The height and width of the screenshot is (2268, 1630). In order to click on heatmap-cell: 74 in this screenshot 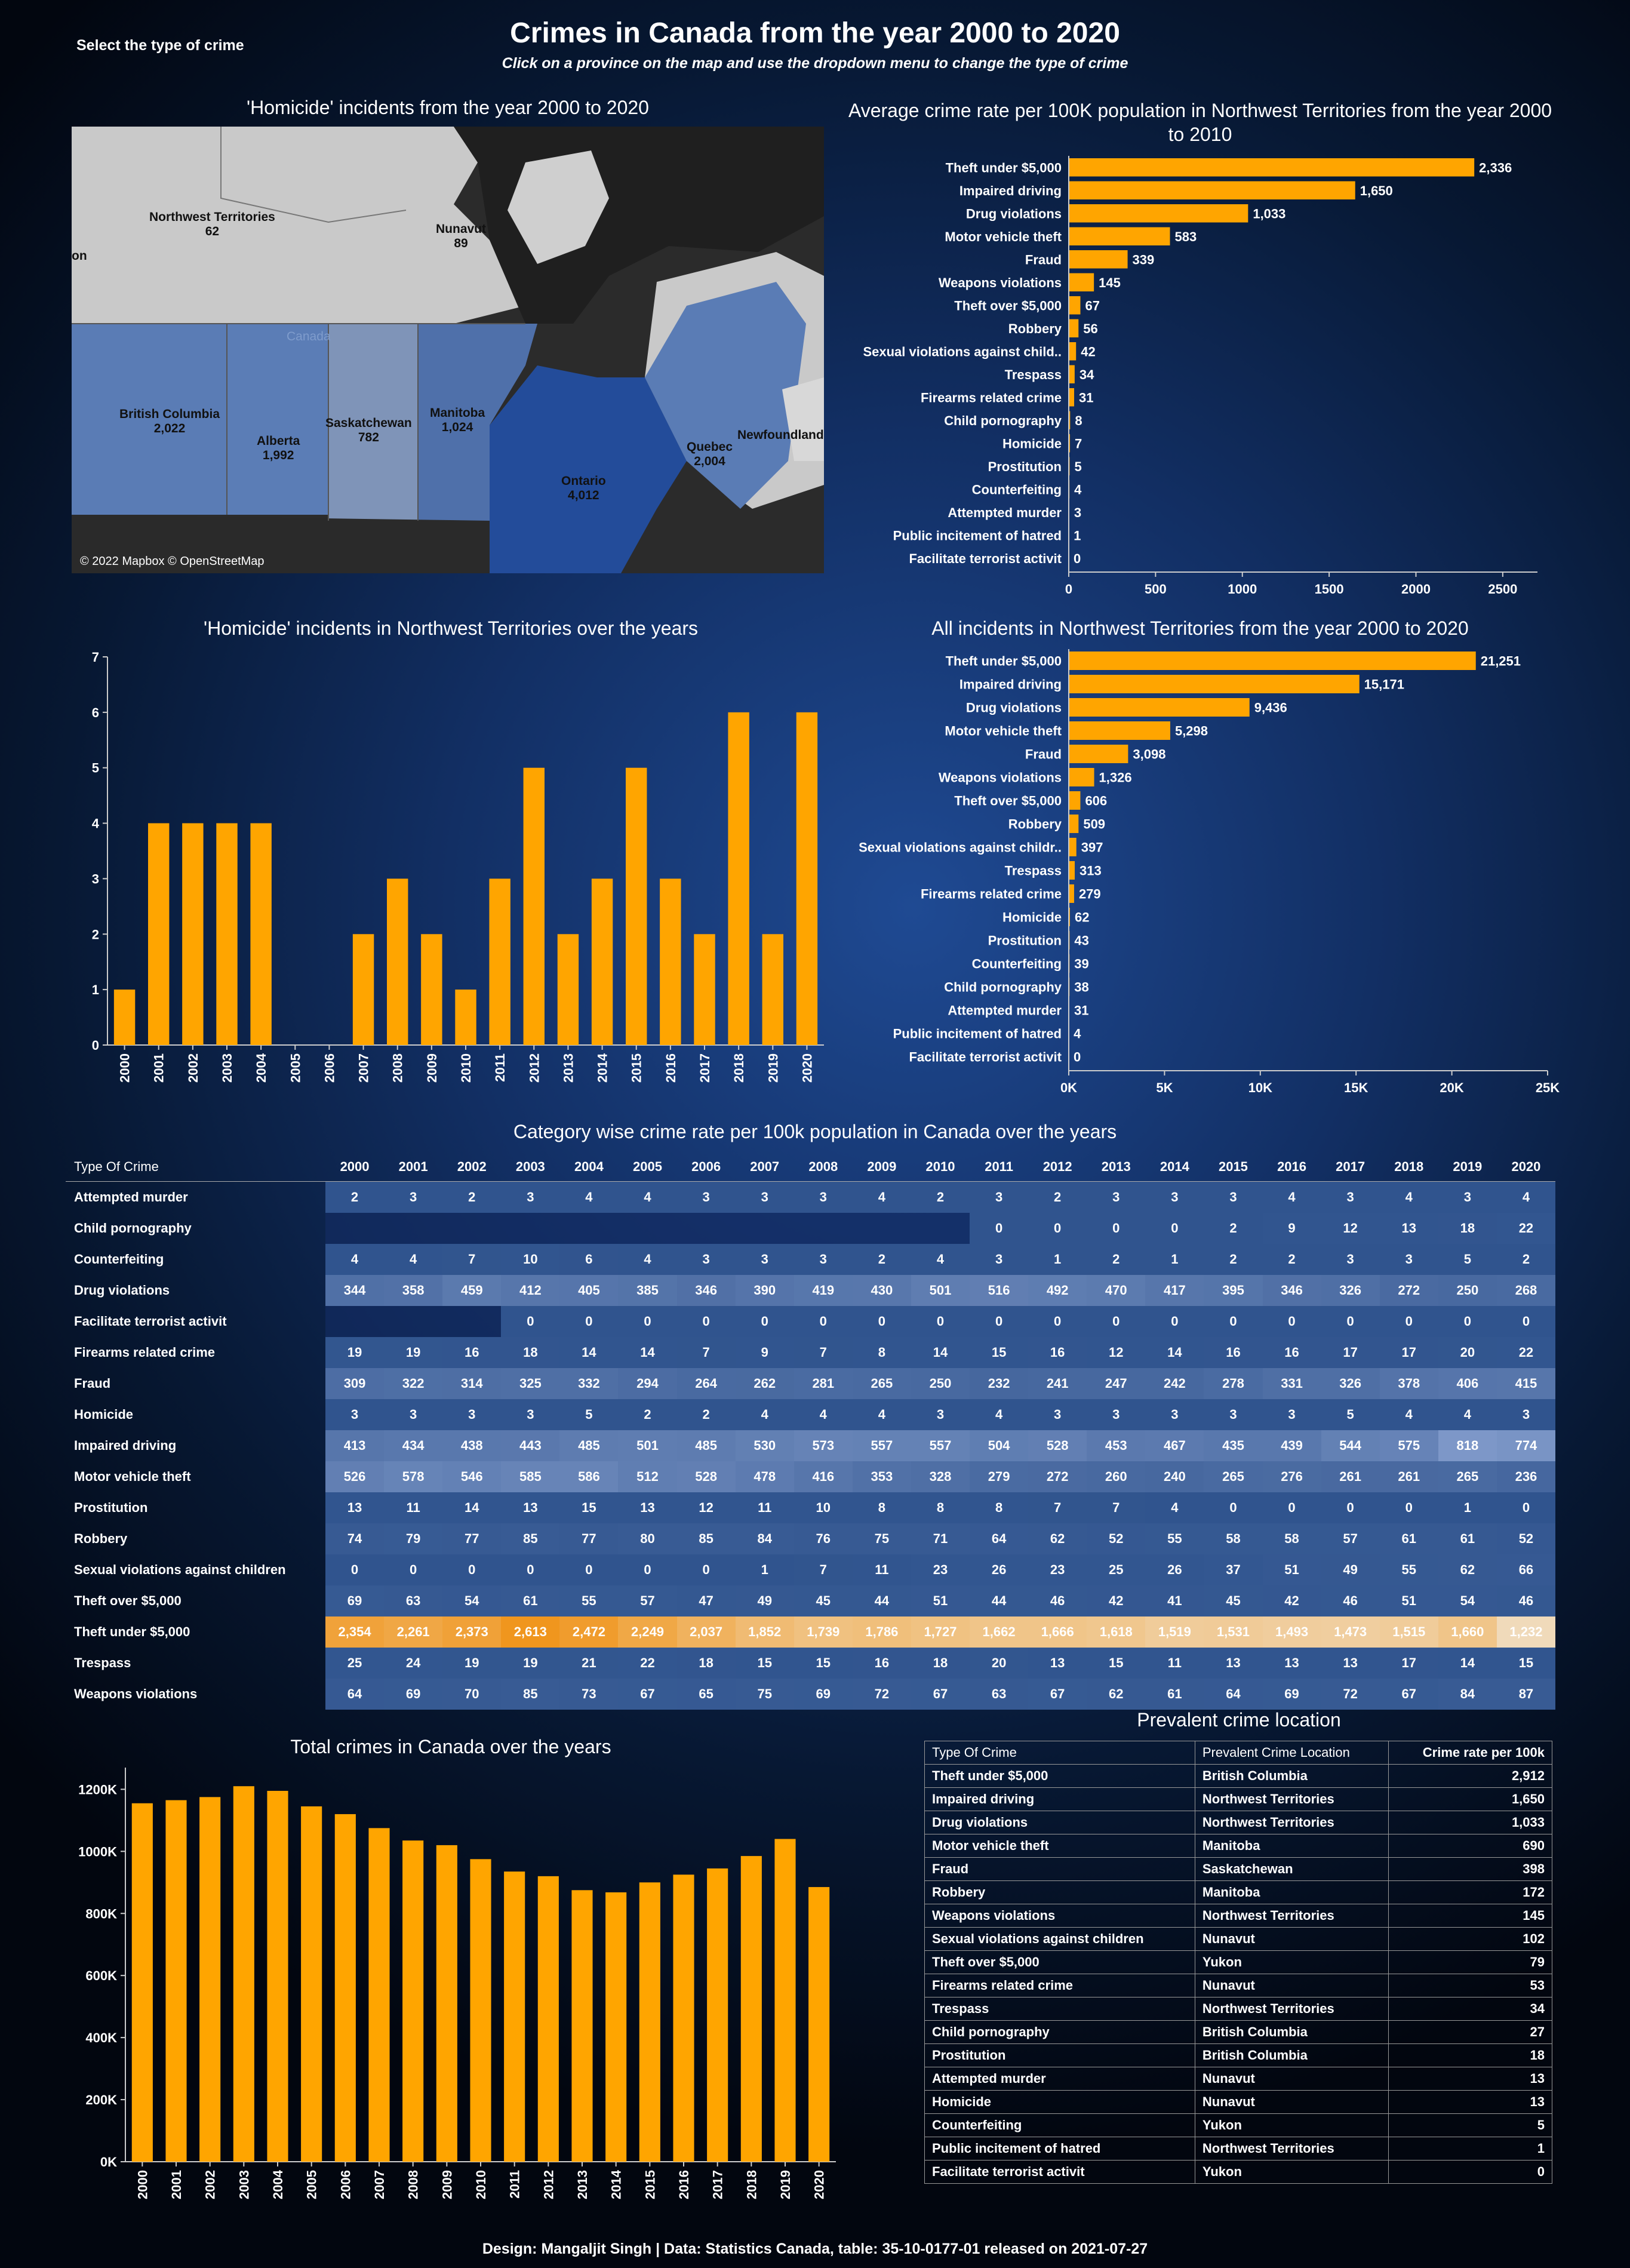, I will do `click(355, 1538)`.